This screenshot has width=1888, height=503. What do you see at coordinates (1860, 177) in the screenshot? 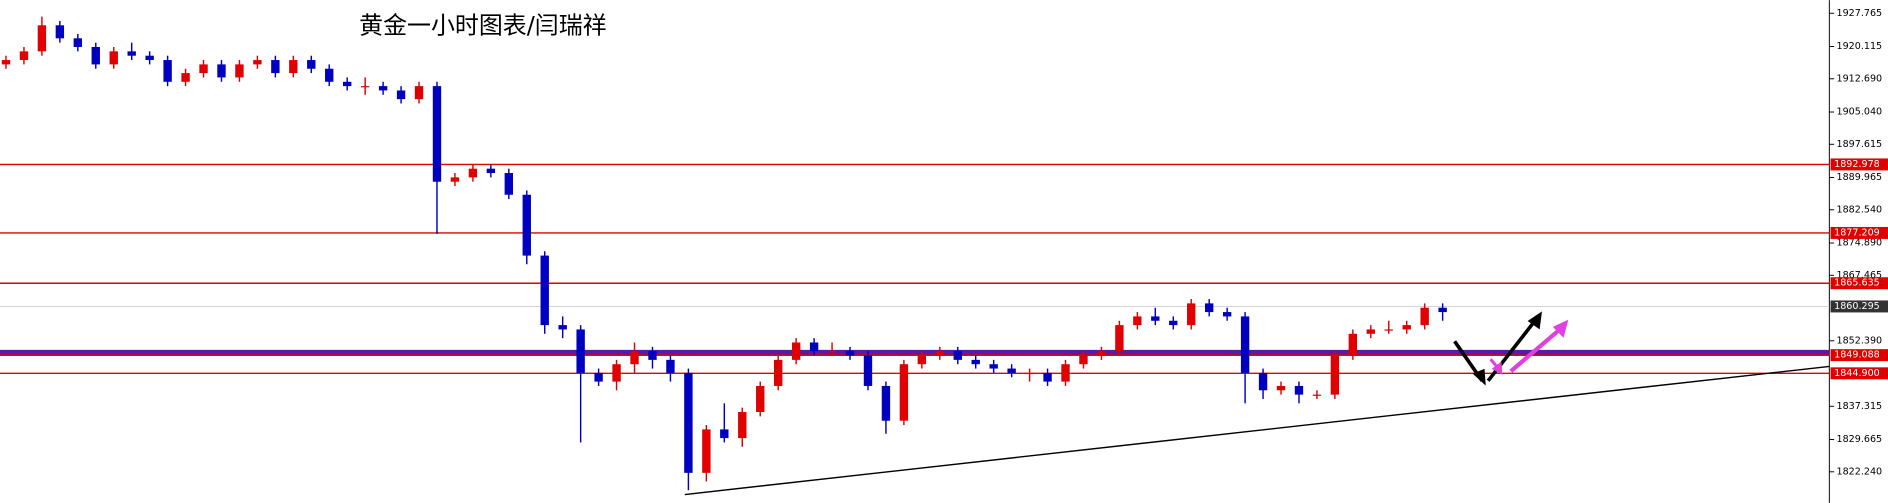
I see `y-tick-label: 1889.965` at bounding box center [1860, 177].